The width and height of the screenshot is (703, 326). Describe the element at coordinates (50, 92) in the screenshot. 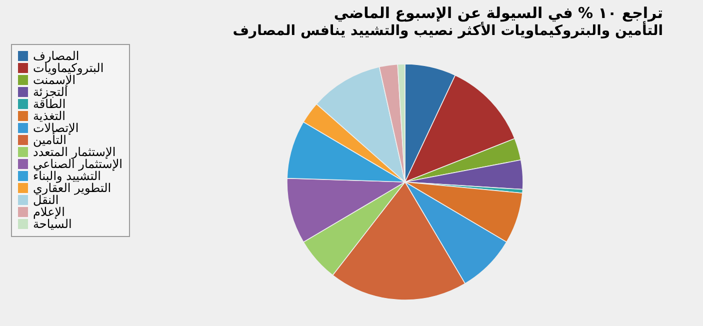

I see `legend-label: التجزئة` at that location.